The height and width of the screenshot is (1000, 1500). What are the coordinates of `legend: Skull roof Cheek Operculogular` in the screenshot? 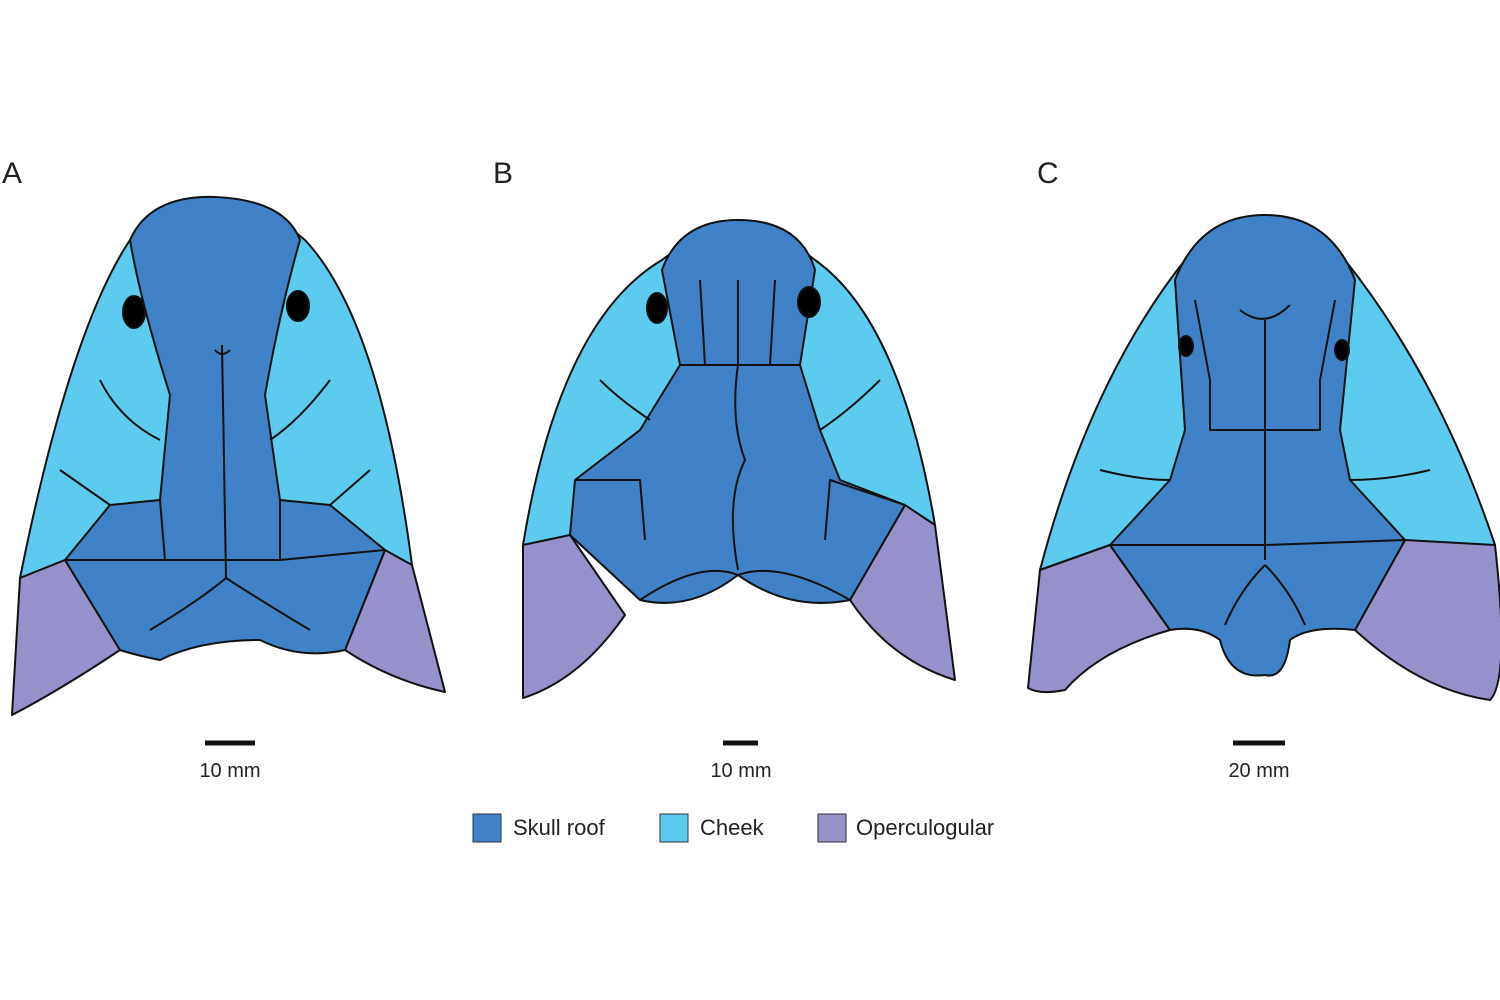 It's located at (733, 828).